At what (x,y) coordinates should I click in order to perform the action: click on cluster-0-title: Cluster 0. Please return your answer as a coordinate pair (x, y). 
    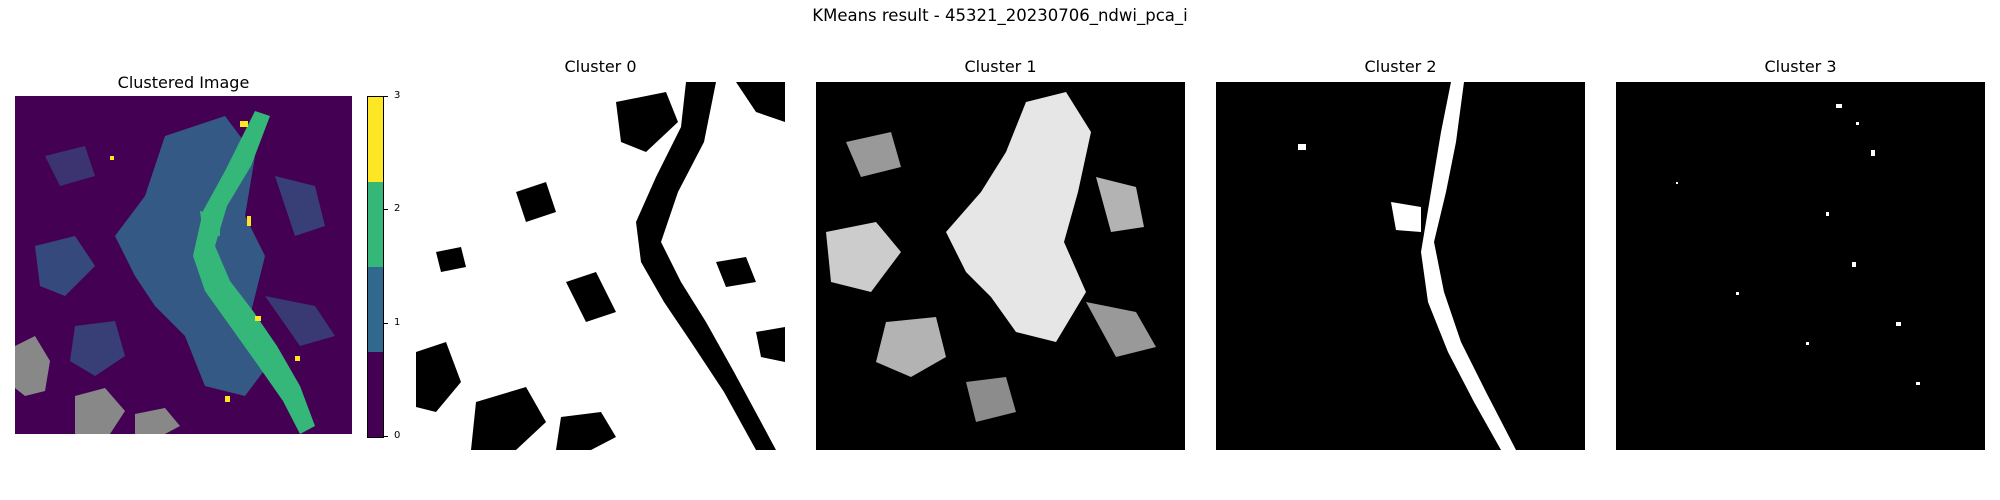
    Looking at the image, I should click on (600, 66).